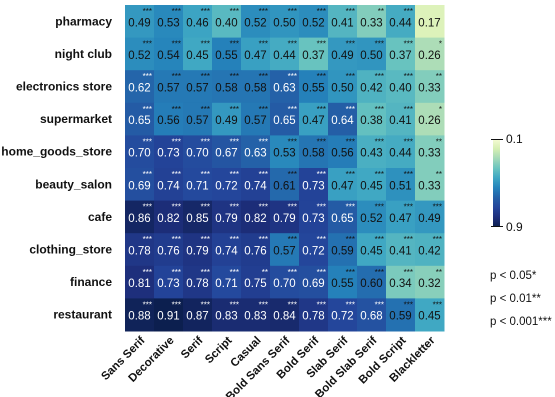 The image size is (555, 397). I want to click on cell-value-label: 0.85, so click(197, 219).